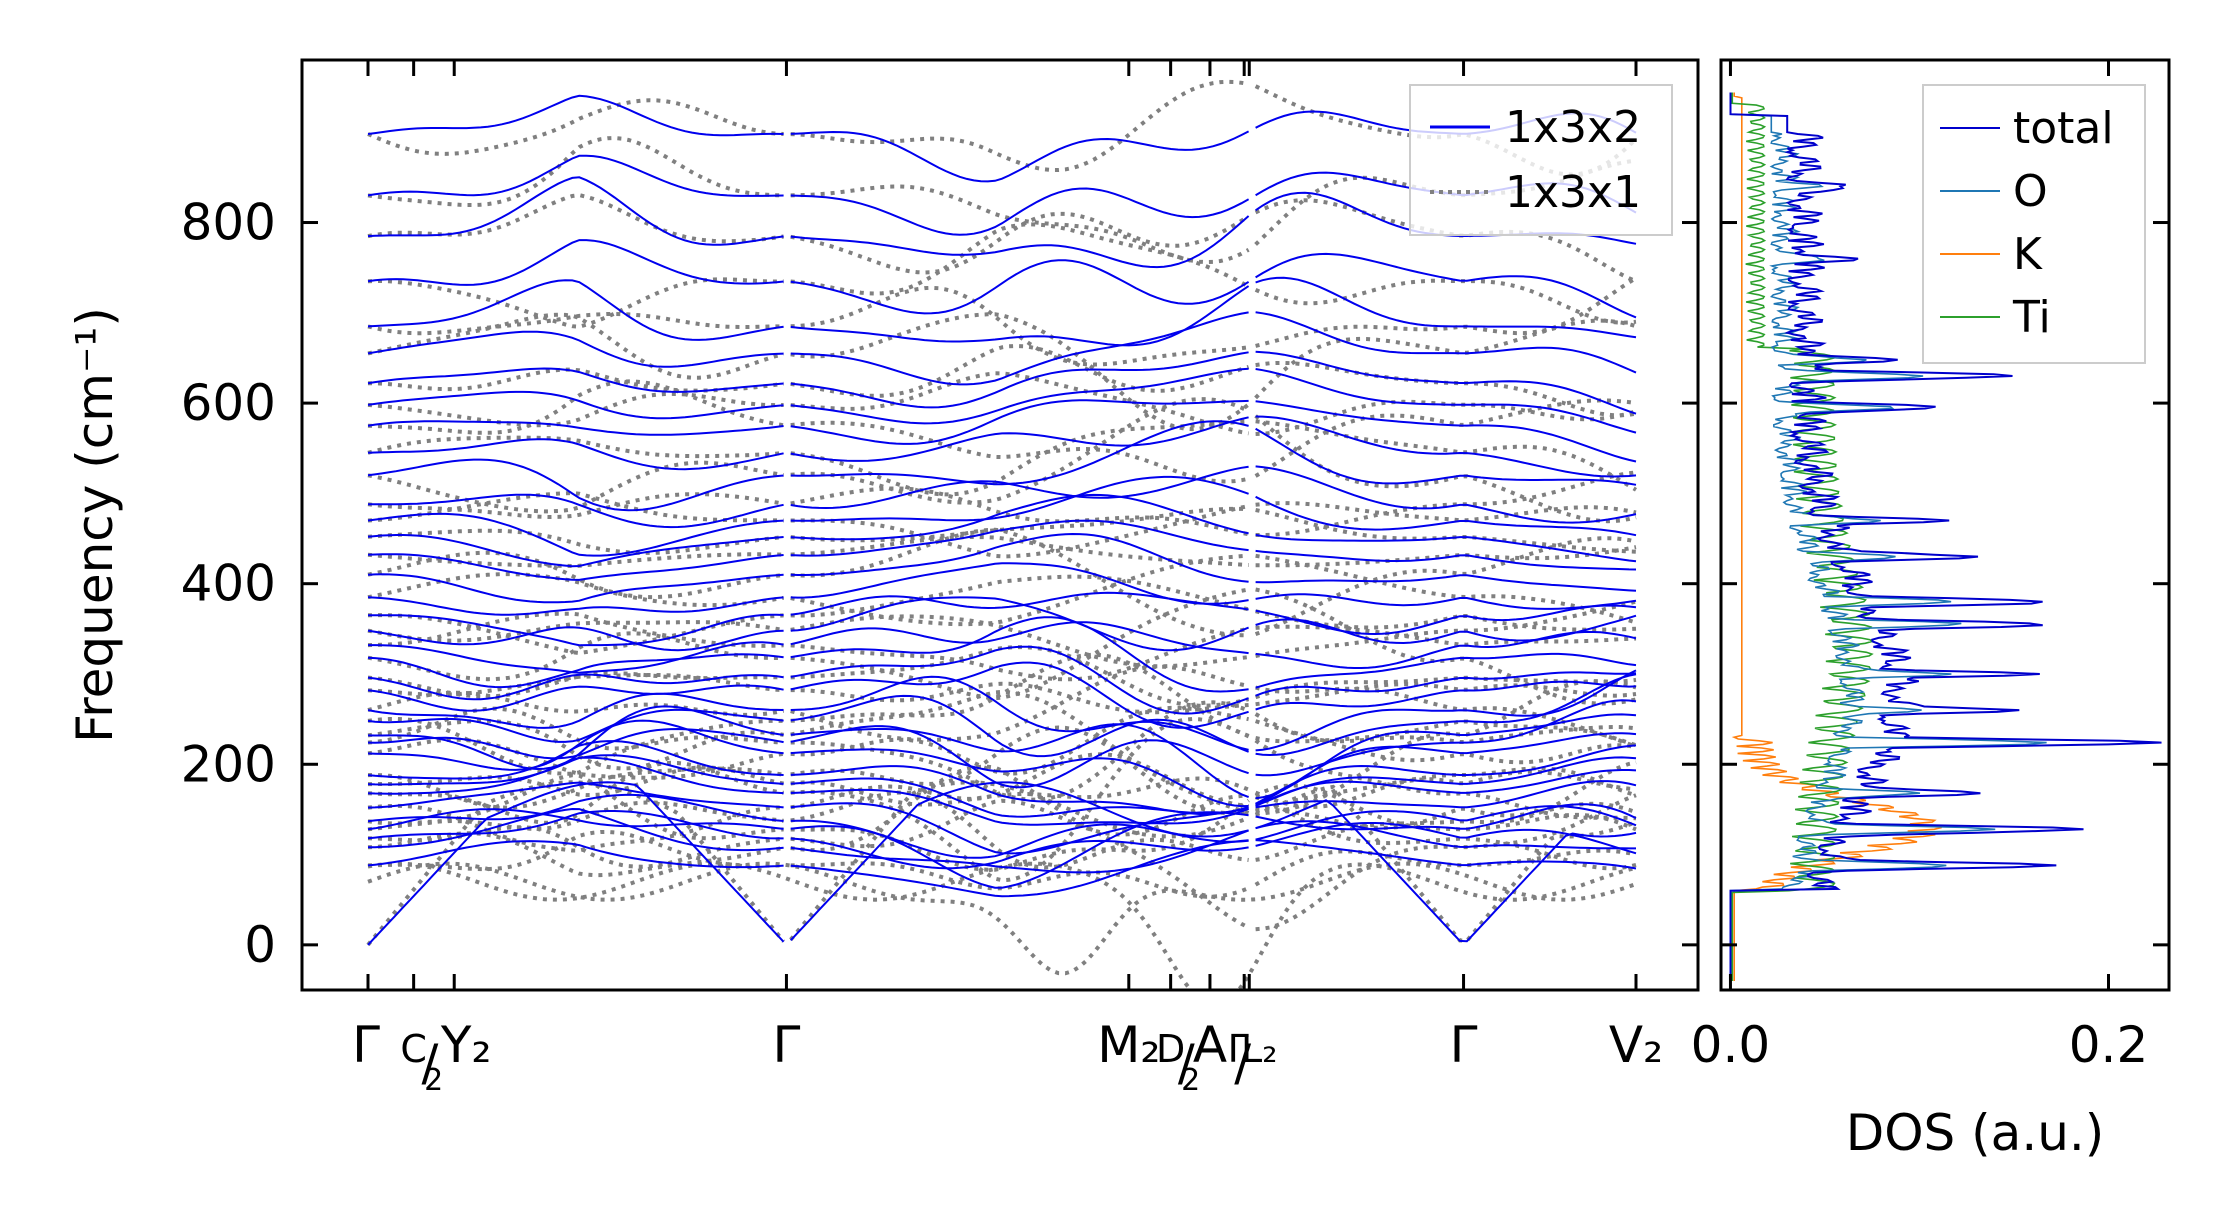 This screenshot has width=2222, height=1220. What do you see at coordinates (1636, 1045) in the screenshot?
I see `band-xtick-label-10: V₂` at bounding box center [1636, 1045].